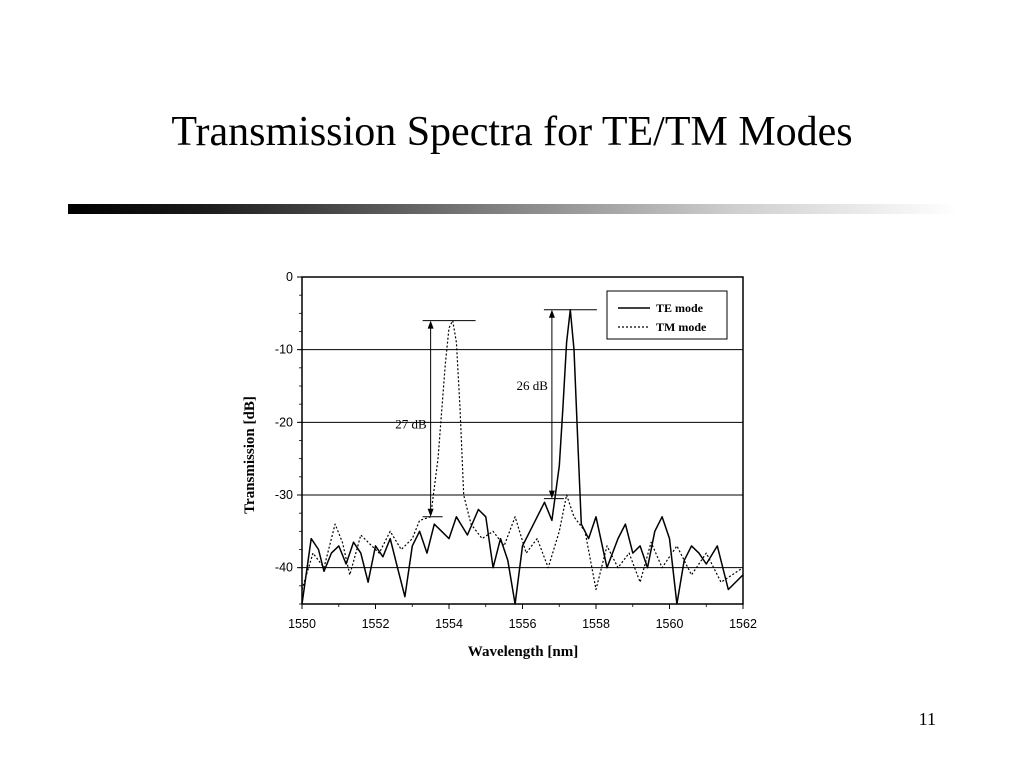 The height and width of the screenshot is (768, 1024). I want to click on x-tick-label: 1560, so click(670, 624).